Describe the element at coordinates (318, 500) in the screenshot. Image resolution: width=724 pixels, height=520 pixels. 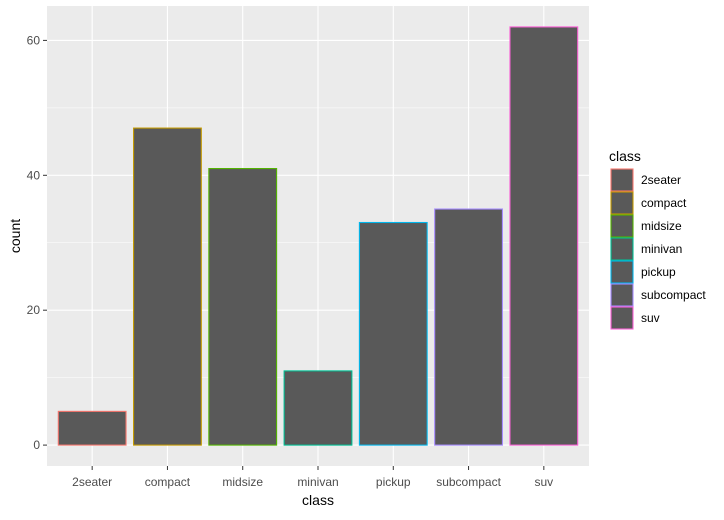
I see `x-axis-title: class` at that location.